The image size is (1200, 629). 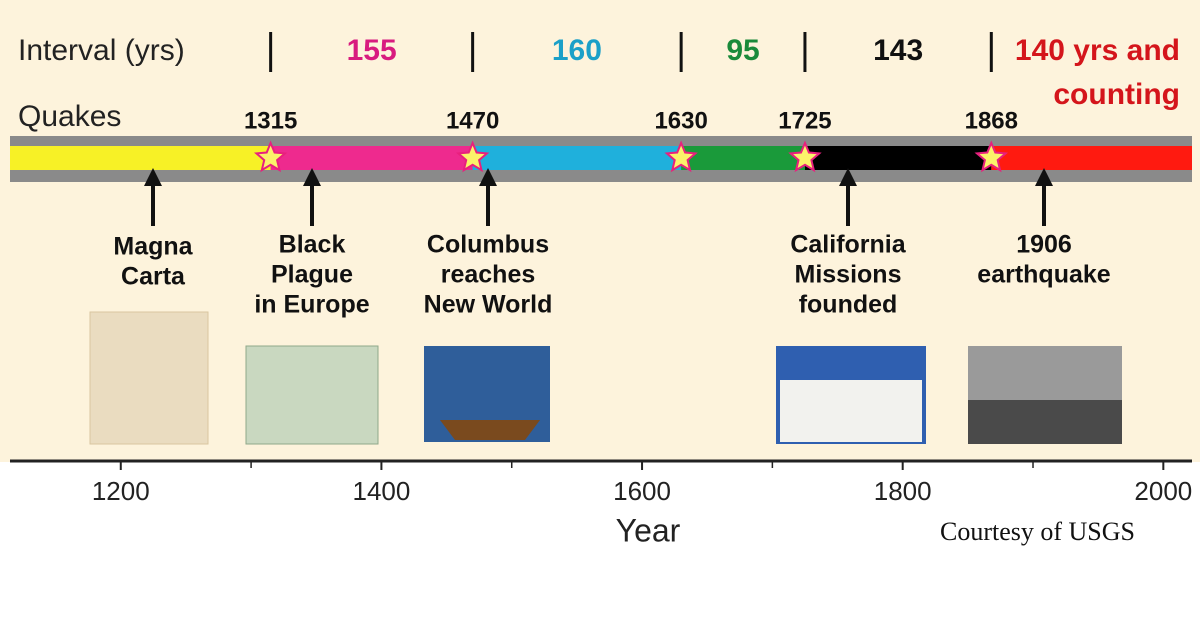 What do you see at coordinates (381, 491) in the screenshot?
I see `x-tick-label: 1400` at bounding box center [381, 491].